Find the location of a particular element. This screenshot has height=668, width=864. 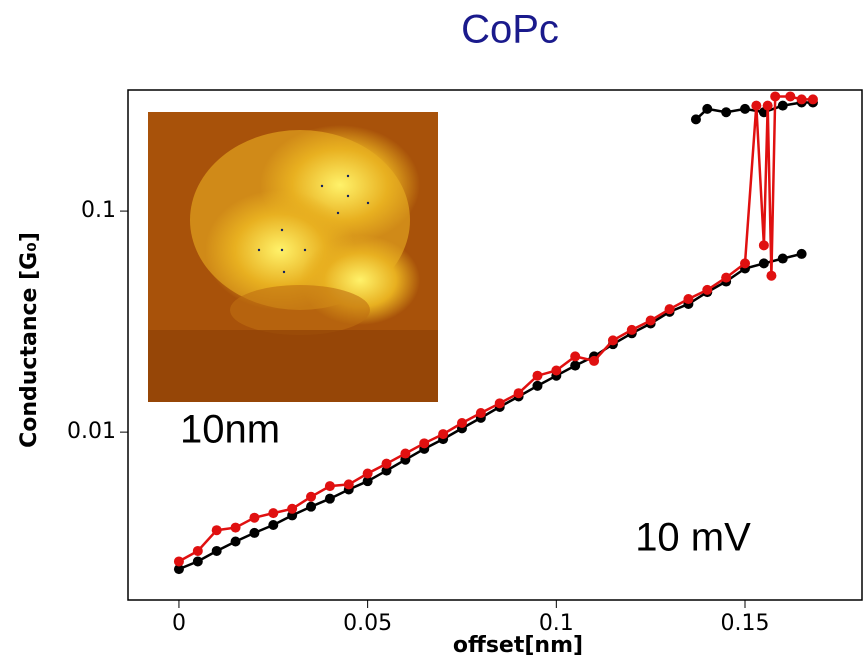

bias-annotation: 10 mV is located at coordinates (693, 538).